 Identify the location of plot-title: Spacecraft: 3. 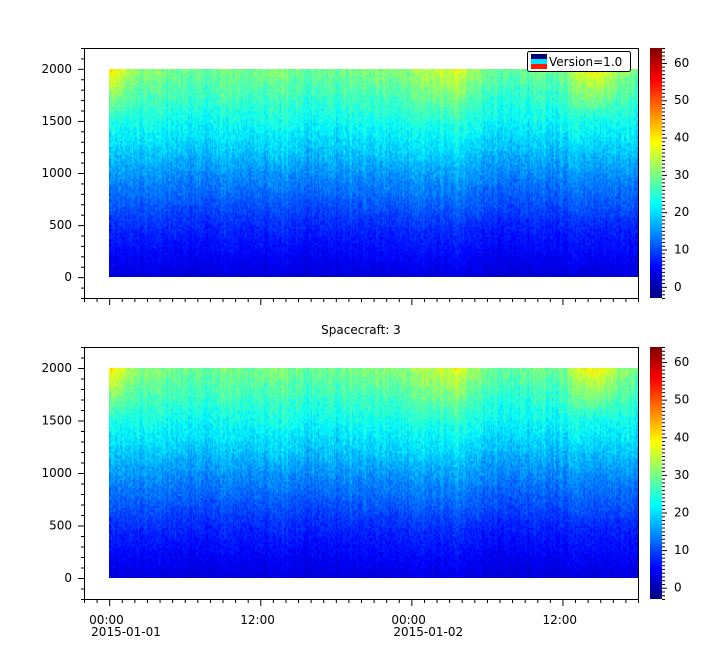
(361, 330).